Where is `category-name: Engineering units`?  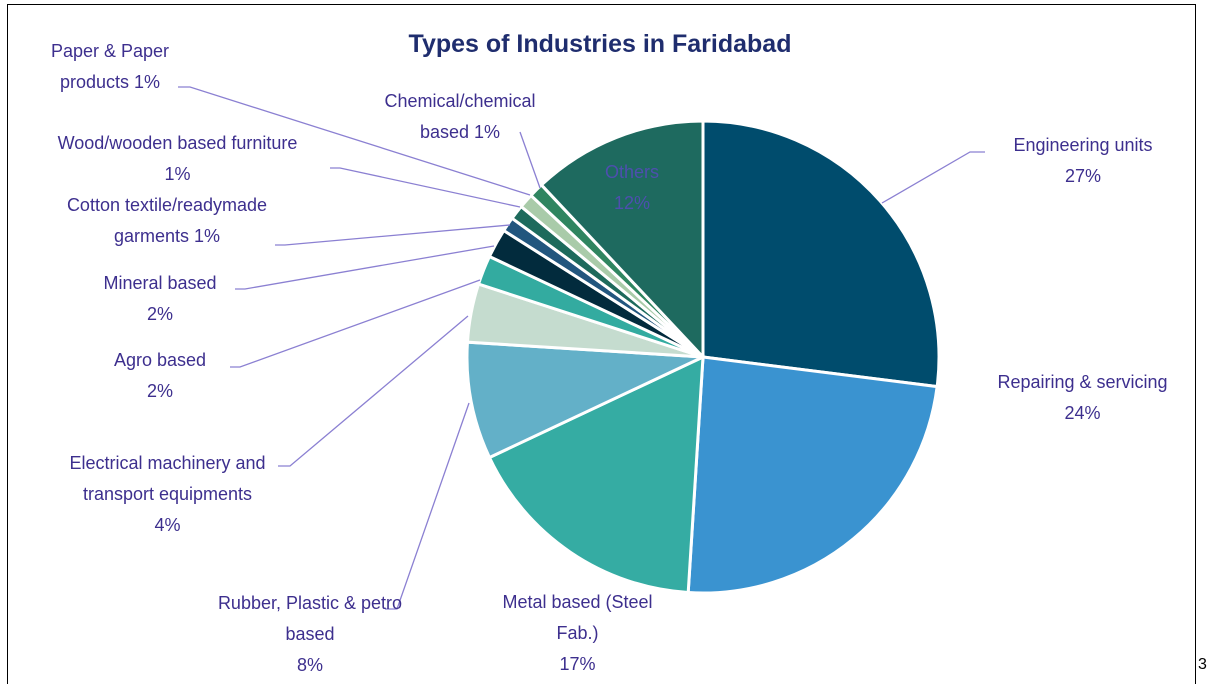
category-name: Engineering units is located at coordinates (1083, 145).